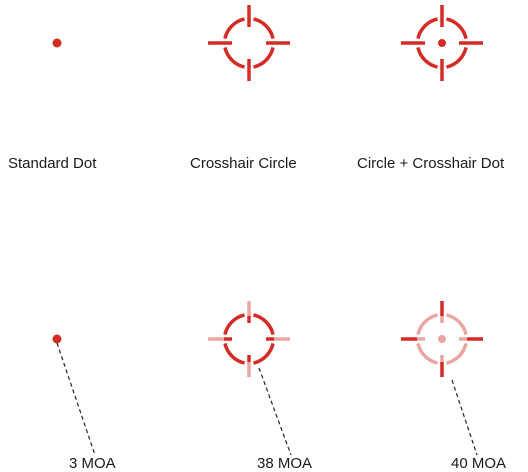 This screenshot has width=528, height=472. I want to click on reticle-name-crosshair-circle: Crosshair Circle, so click(243, 163).